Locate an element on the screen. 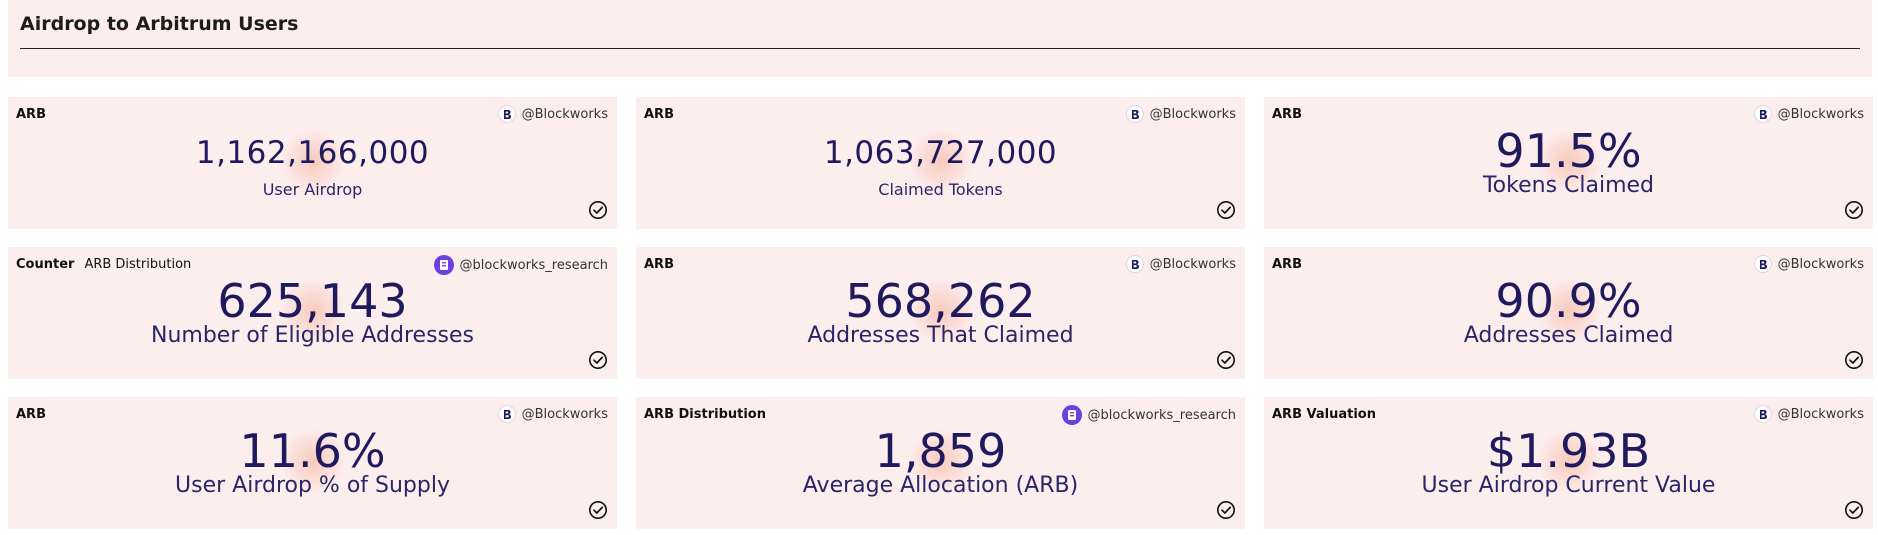 The height and width of the screenshot is (535, 1878). header-divider is located at coordinates (940, 48).